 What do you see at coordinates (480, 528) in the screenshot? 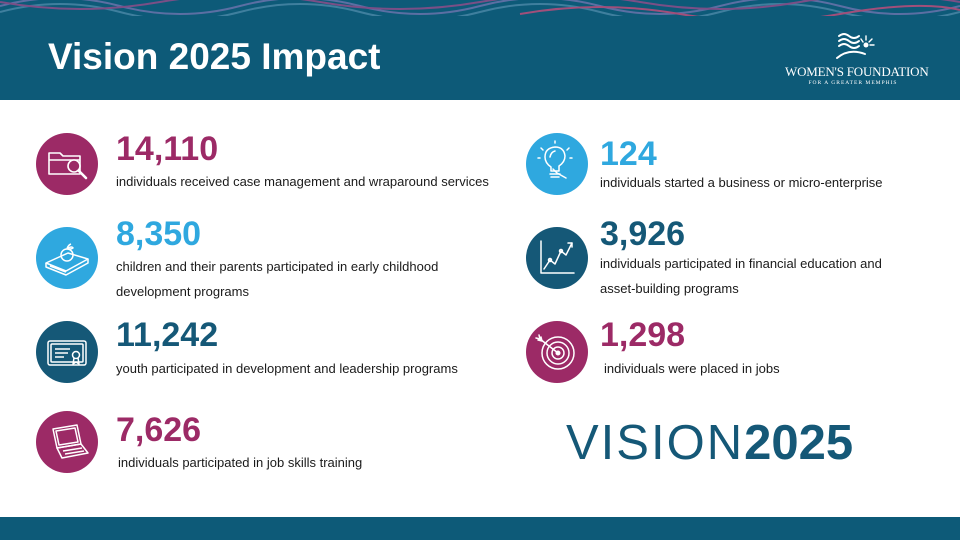
I see `footer-bar` at bounding box center [480, 528].